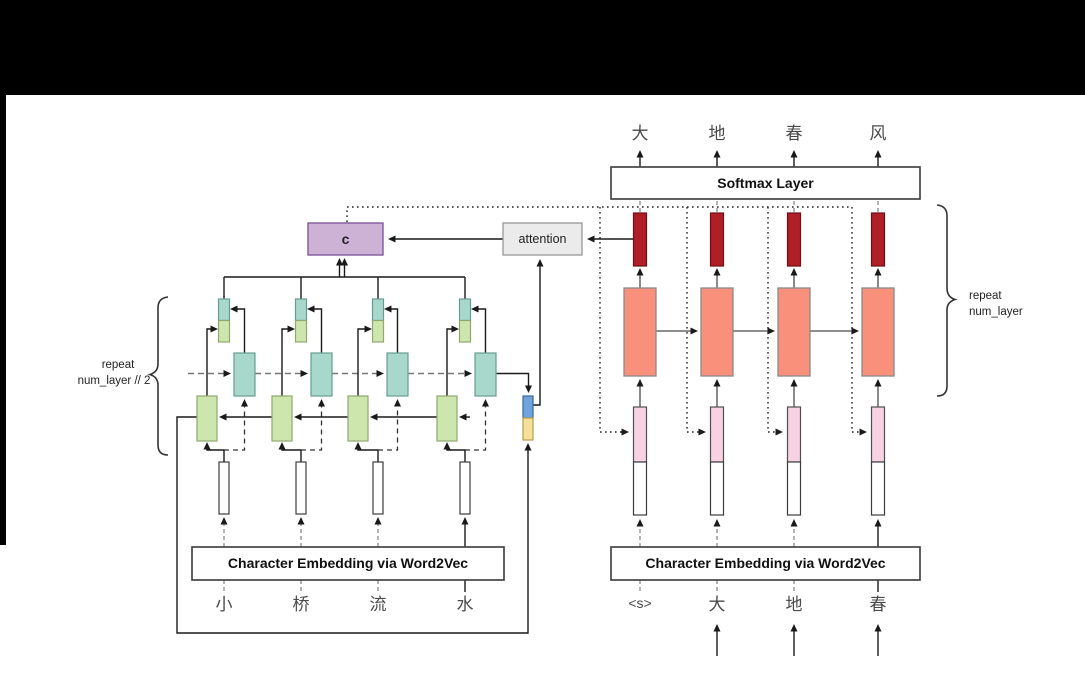 Image resolution: width=1085 pixels, height=681 pixels. Describe the element at coordinates (759, 133) in the screenshot. I see `decoder-output-chars: 大 地 春 风` at that location.